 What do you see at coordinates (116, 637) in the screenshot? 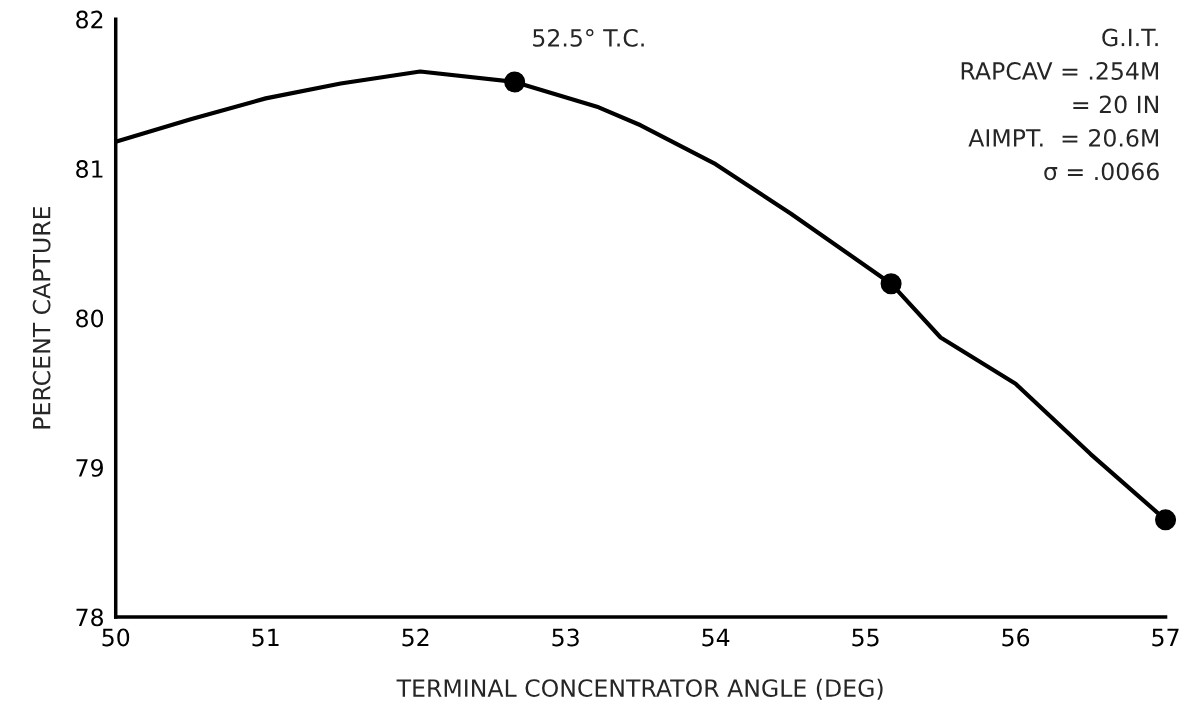
I see `x-tick-label: 50` at bounding box center [116, 637].